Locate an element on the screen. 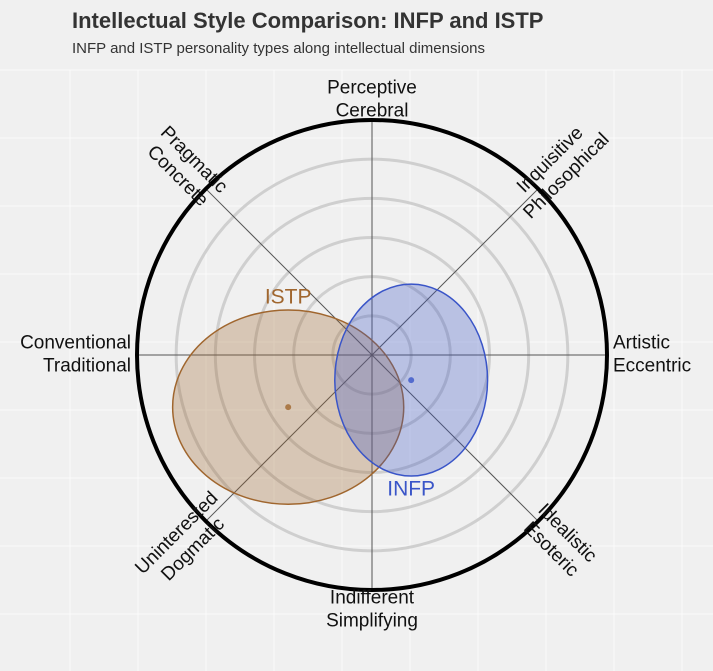 The width and height of the screenshot is (713, 671). axis-label-line: Perceptive is located at coordinates (372, 88).